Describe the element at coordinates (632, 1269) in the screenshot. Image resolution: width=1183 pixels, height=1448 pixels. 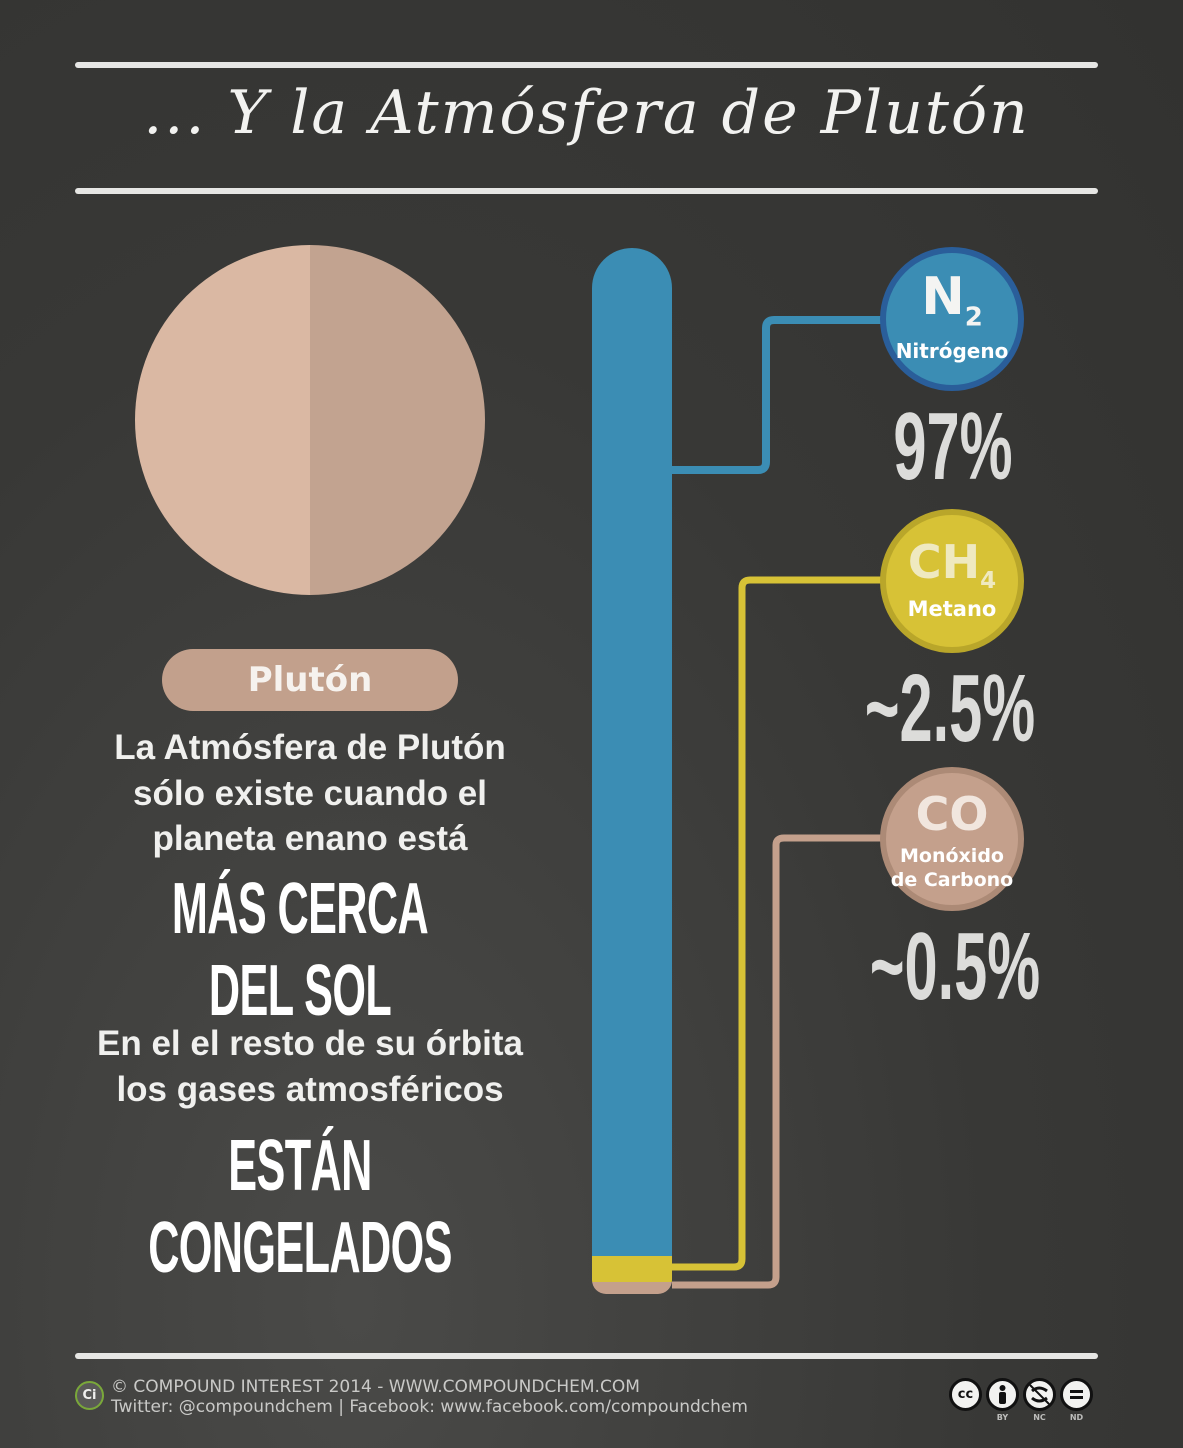
I see `methane-bar-segment` at that location.